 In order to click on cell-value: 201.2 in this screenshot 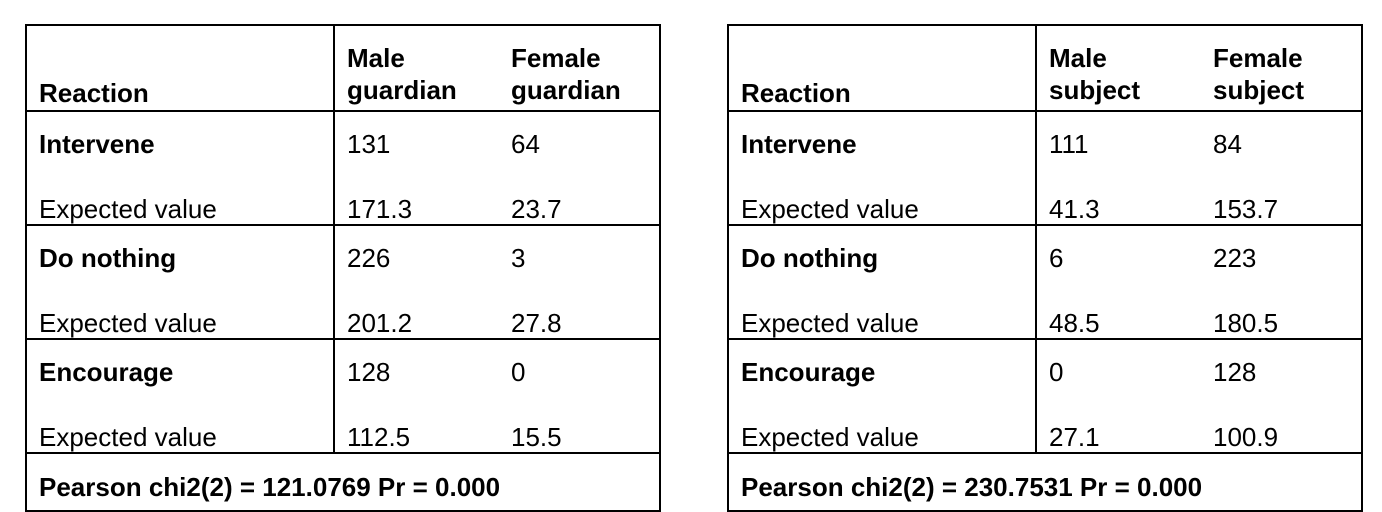, I will do `click(416, 312)`.